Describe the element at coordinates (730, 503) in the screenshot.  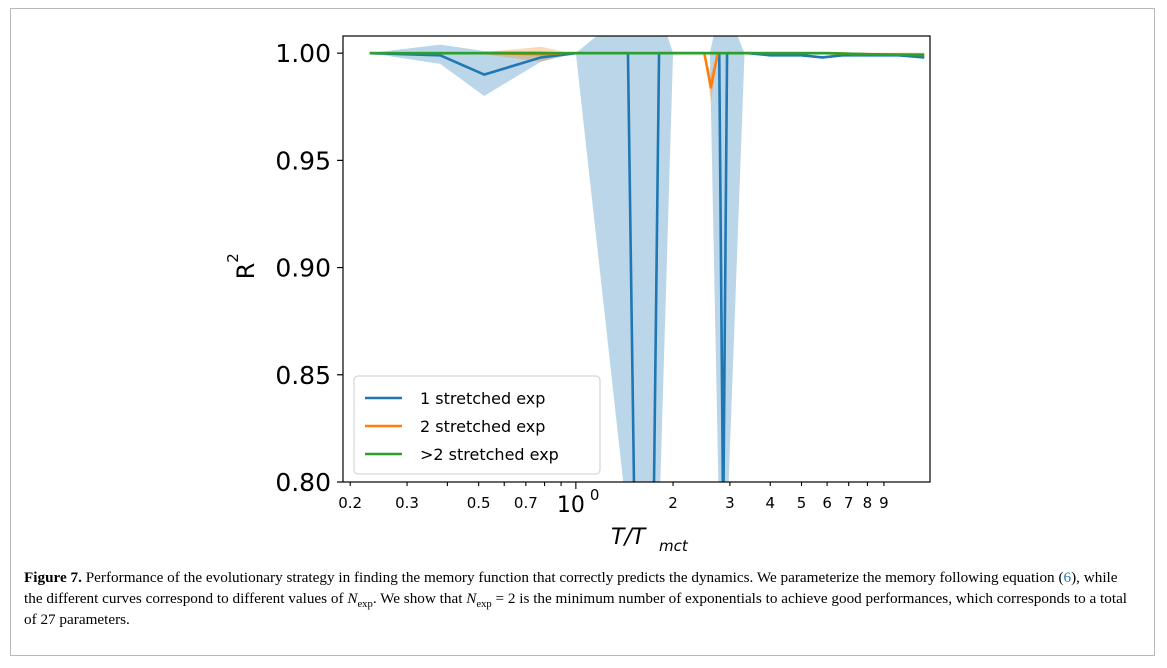
I see `x-tick-label: 3` at that location.